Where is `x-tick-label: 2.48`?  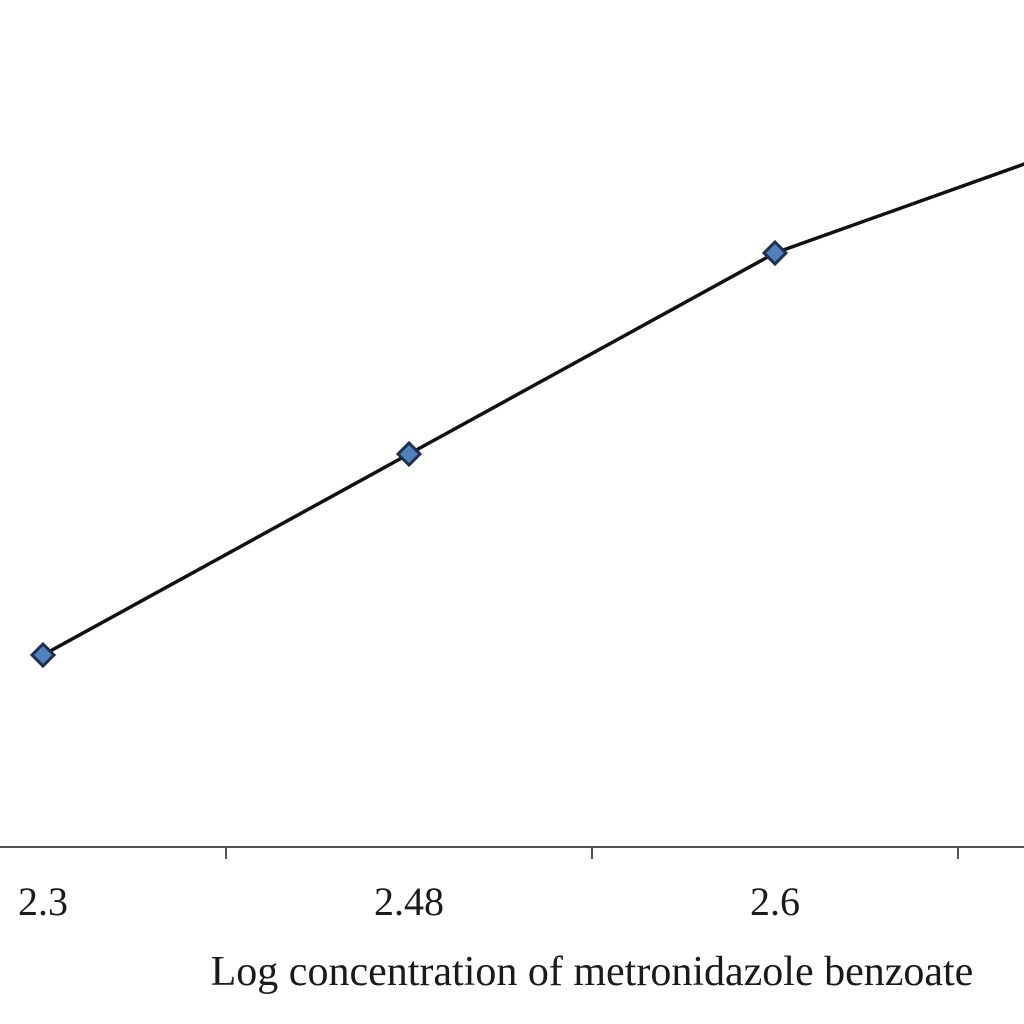 x-tick-label: 2.48 is located at coordinates (409, 901).